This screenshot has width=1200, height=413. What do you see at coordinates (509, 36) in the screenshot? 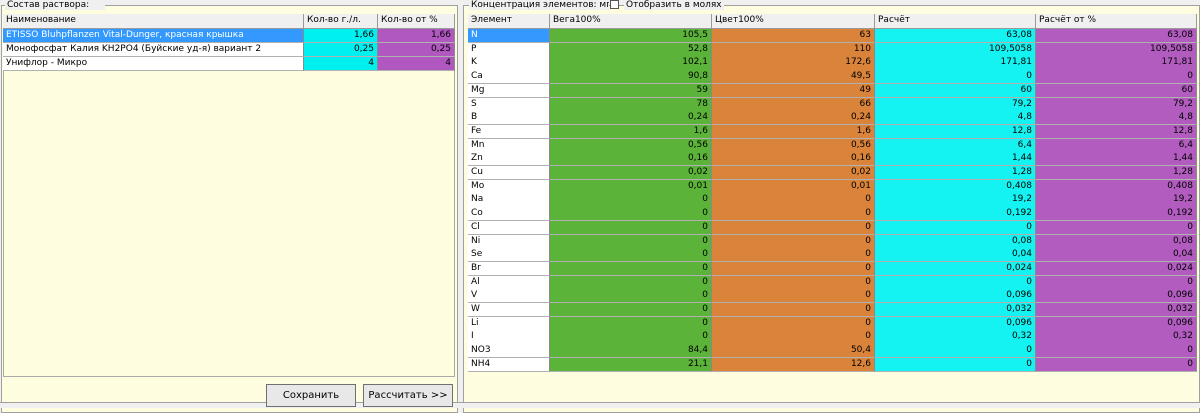
I see `element-name: N` at bounding box center [509, 36].